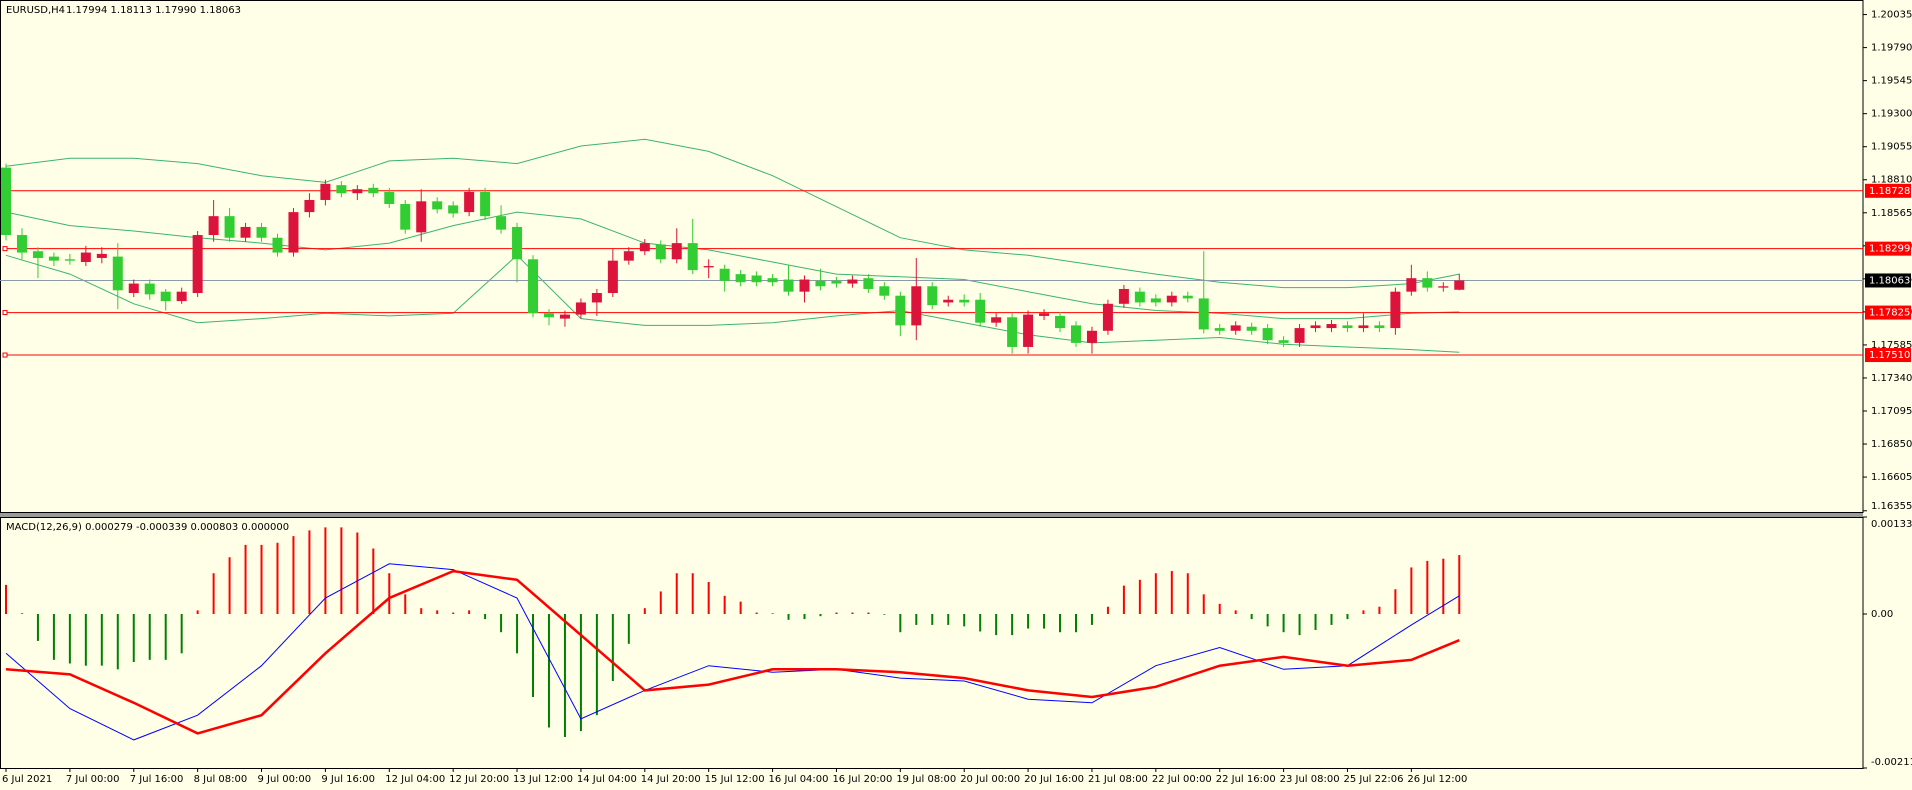 The width and height of the screenshot is (1912, 790). Describe the element at coordinates (348, 779) in the screenshot. I see `x-tick-label: 9 Jul 16:00` at that location.